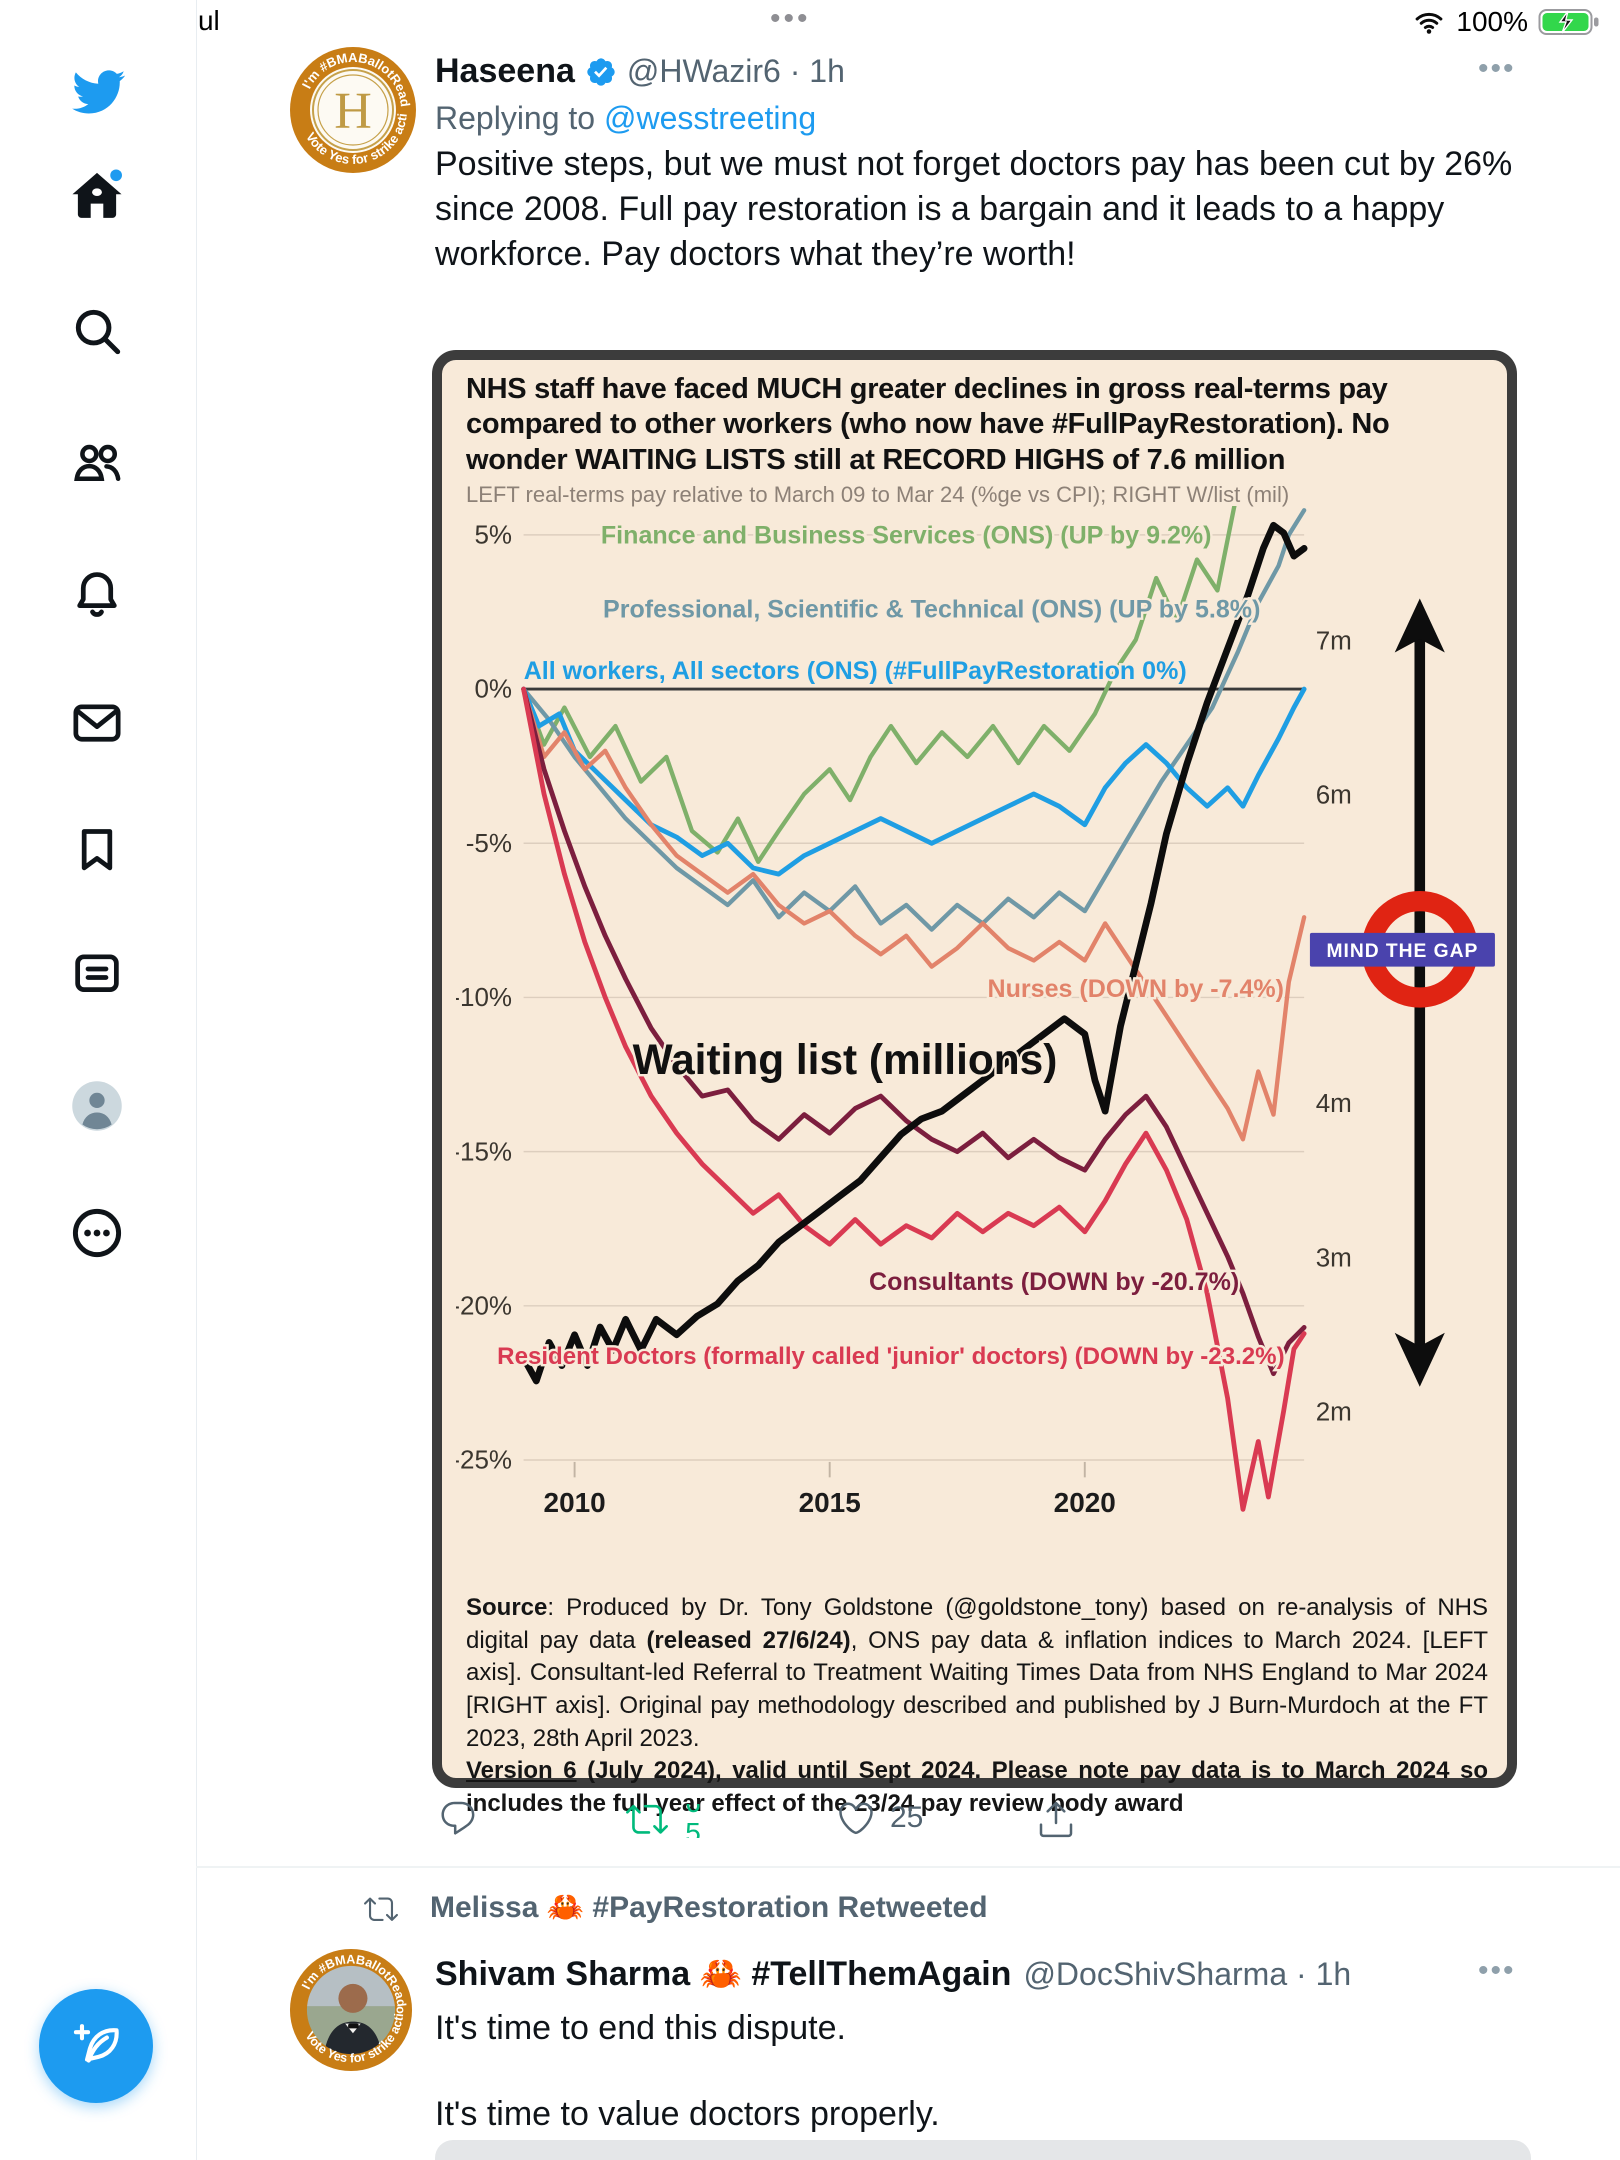  Describe the element at coordinates (845, 1059) in the screenshot. I see `svg-text: Waiting list (millions)` at that location.